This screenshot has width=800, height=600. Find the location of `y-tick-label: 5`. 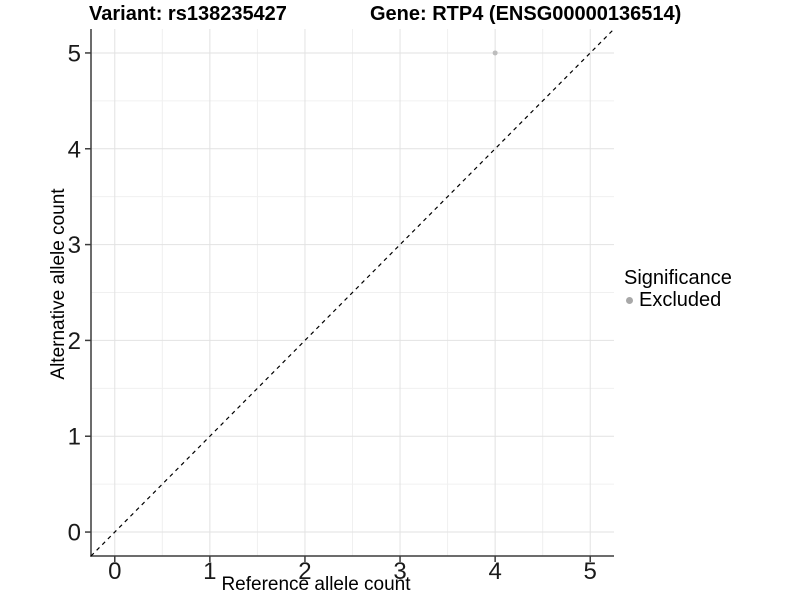

y-tick-label: 5 is located at coordinates (74, 53).